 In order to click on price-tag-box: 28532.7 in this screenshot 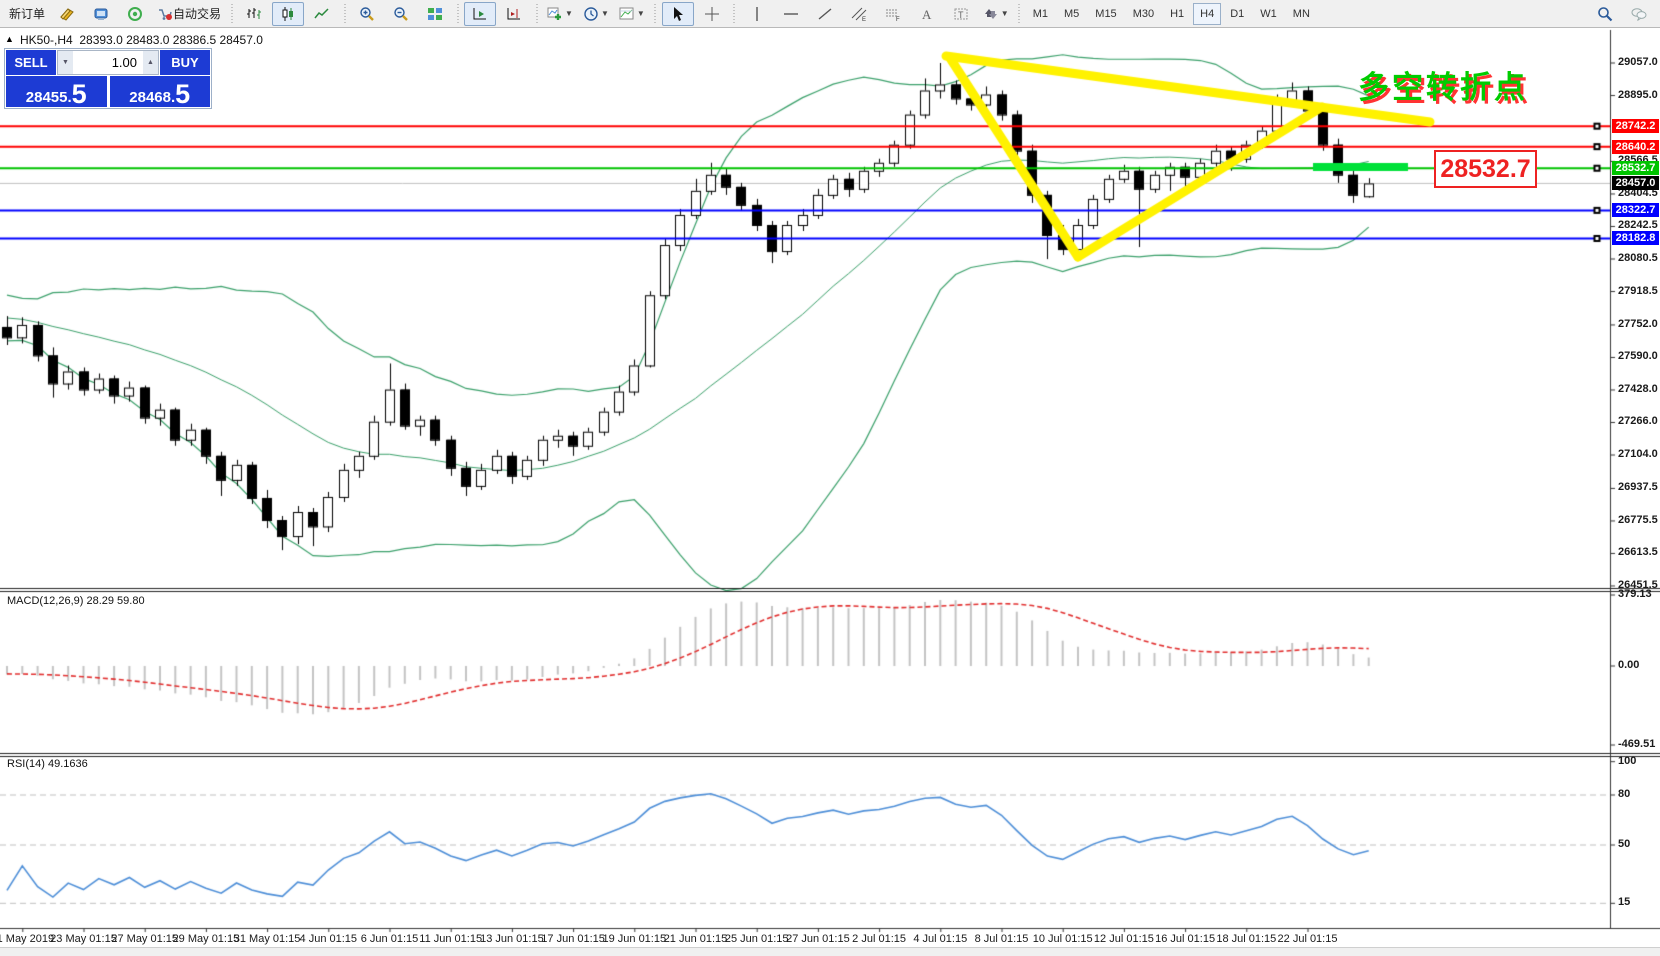, I will do `click(1485, 169)`.